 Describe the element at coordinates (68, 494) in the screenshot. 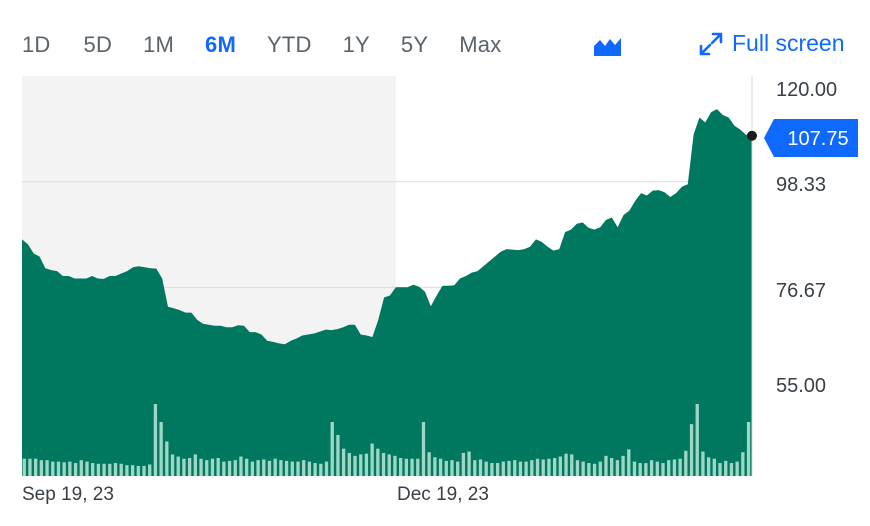

I see `x-tick-label: Sep 19, 23` at that location.